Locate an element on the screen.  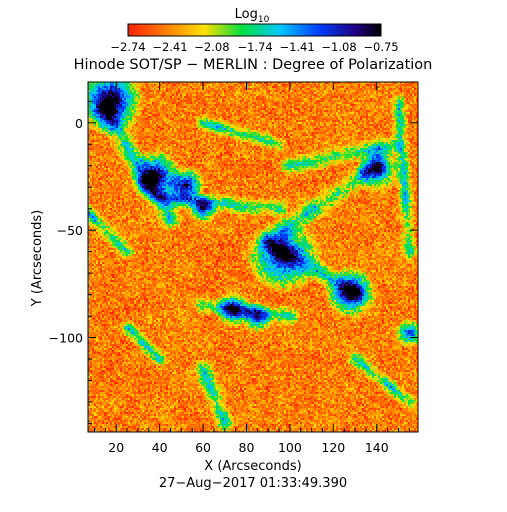
colorbar-tick-label: −2.41 is located at coordinates (169, 47).